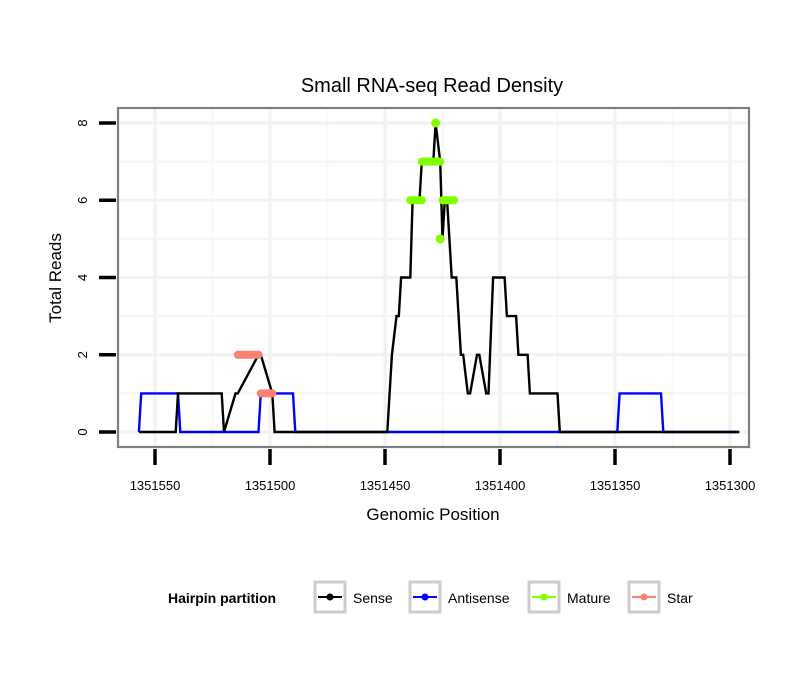 The image size is (810, 690). I want to click on x-axis-title: Genomic Position, so click(432, 514).